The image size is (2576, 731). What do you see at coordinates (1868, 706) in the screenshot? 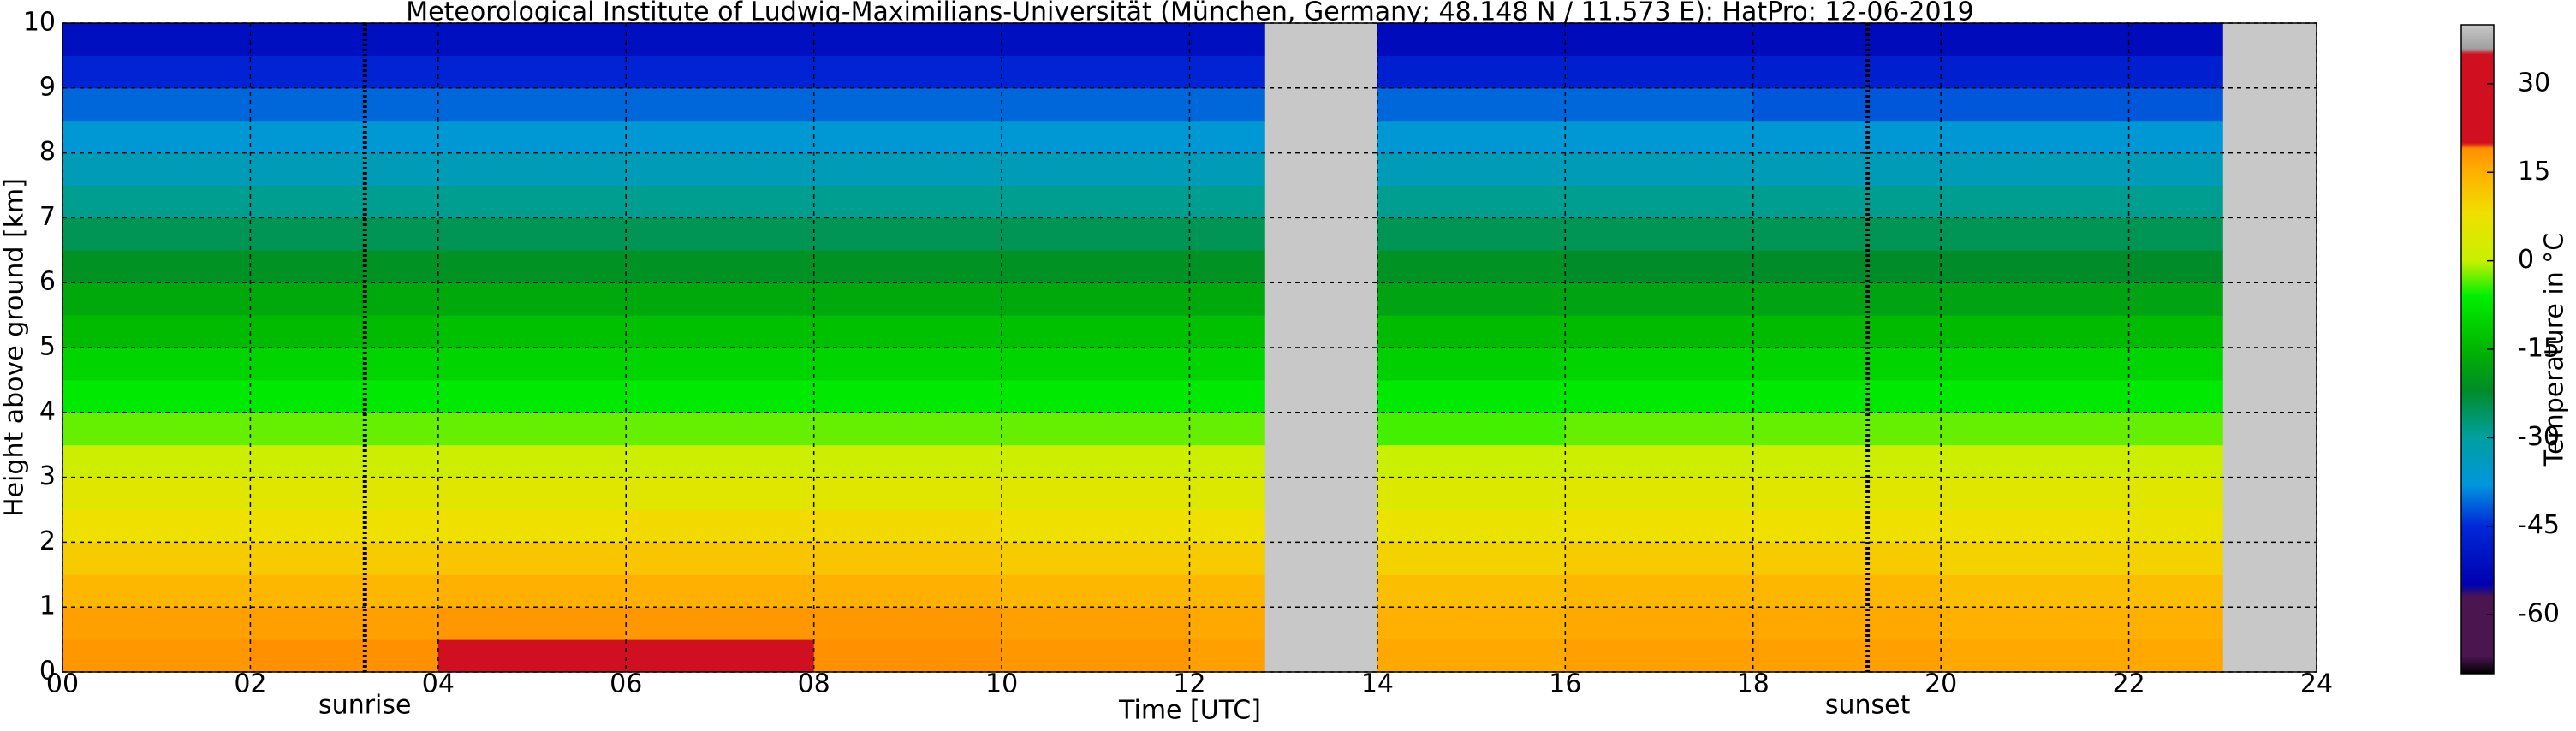
I see `annotation-label: sunset` at bounding box center [1868, 706].